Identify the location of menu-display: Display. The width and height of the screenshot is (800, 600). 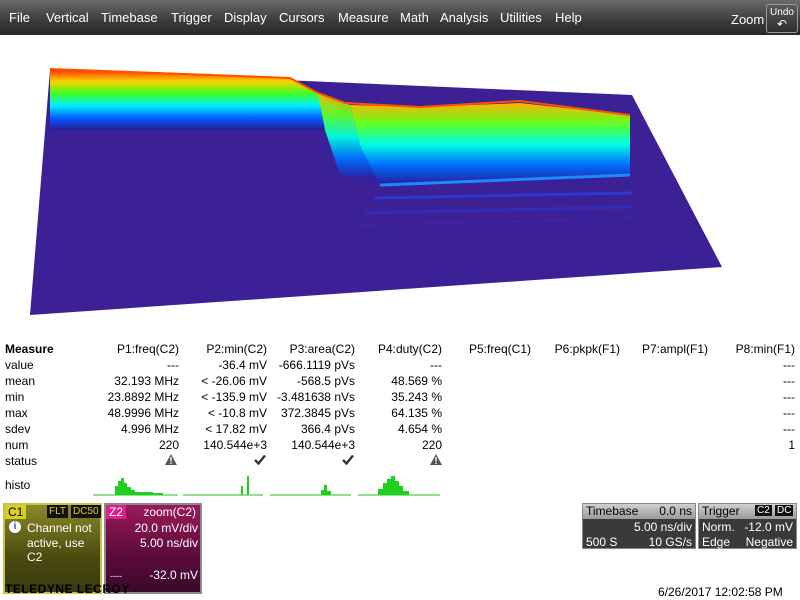
(245, 17).